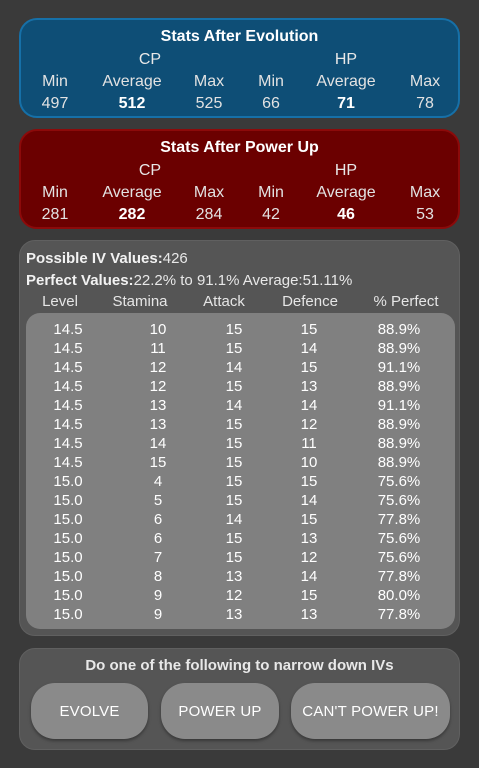 Image resolution: width=479 pixels, height=768 pixels. What do you see at coordinates (309, 443) in the screenshot?
I see `iv-defence-cell: 11` at bounding box center [309, 443].